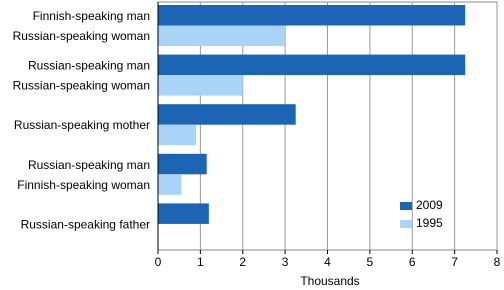 The image size is (504, 290). I want to click on y-tick-label: Finnish-speaking woman, so click(83, 185).